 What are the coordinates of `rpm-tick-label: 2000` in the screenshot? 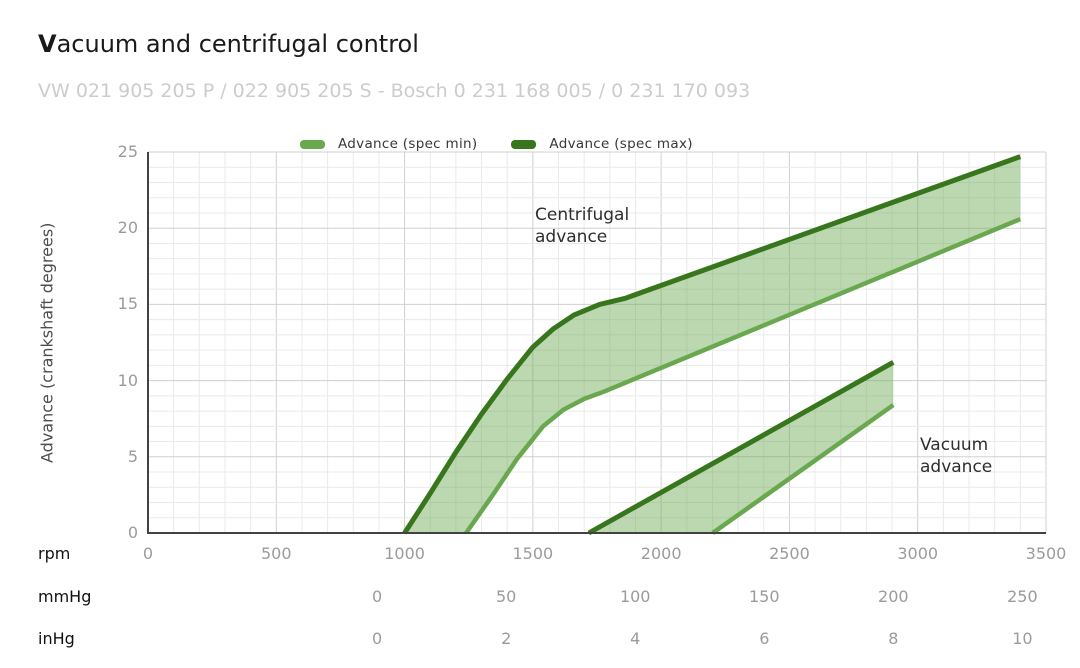 It's located at (661, 553).